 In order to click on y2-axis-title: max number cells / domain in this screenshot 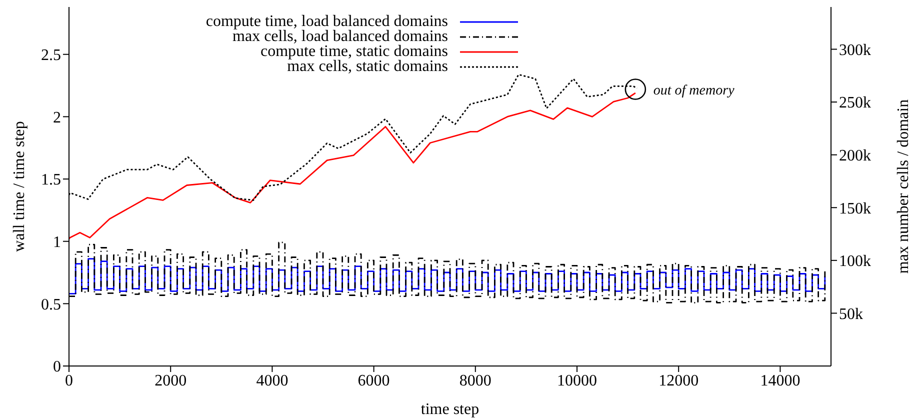, I will do `click(903, 186)`.